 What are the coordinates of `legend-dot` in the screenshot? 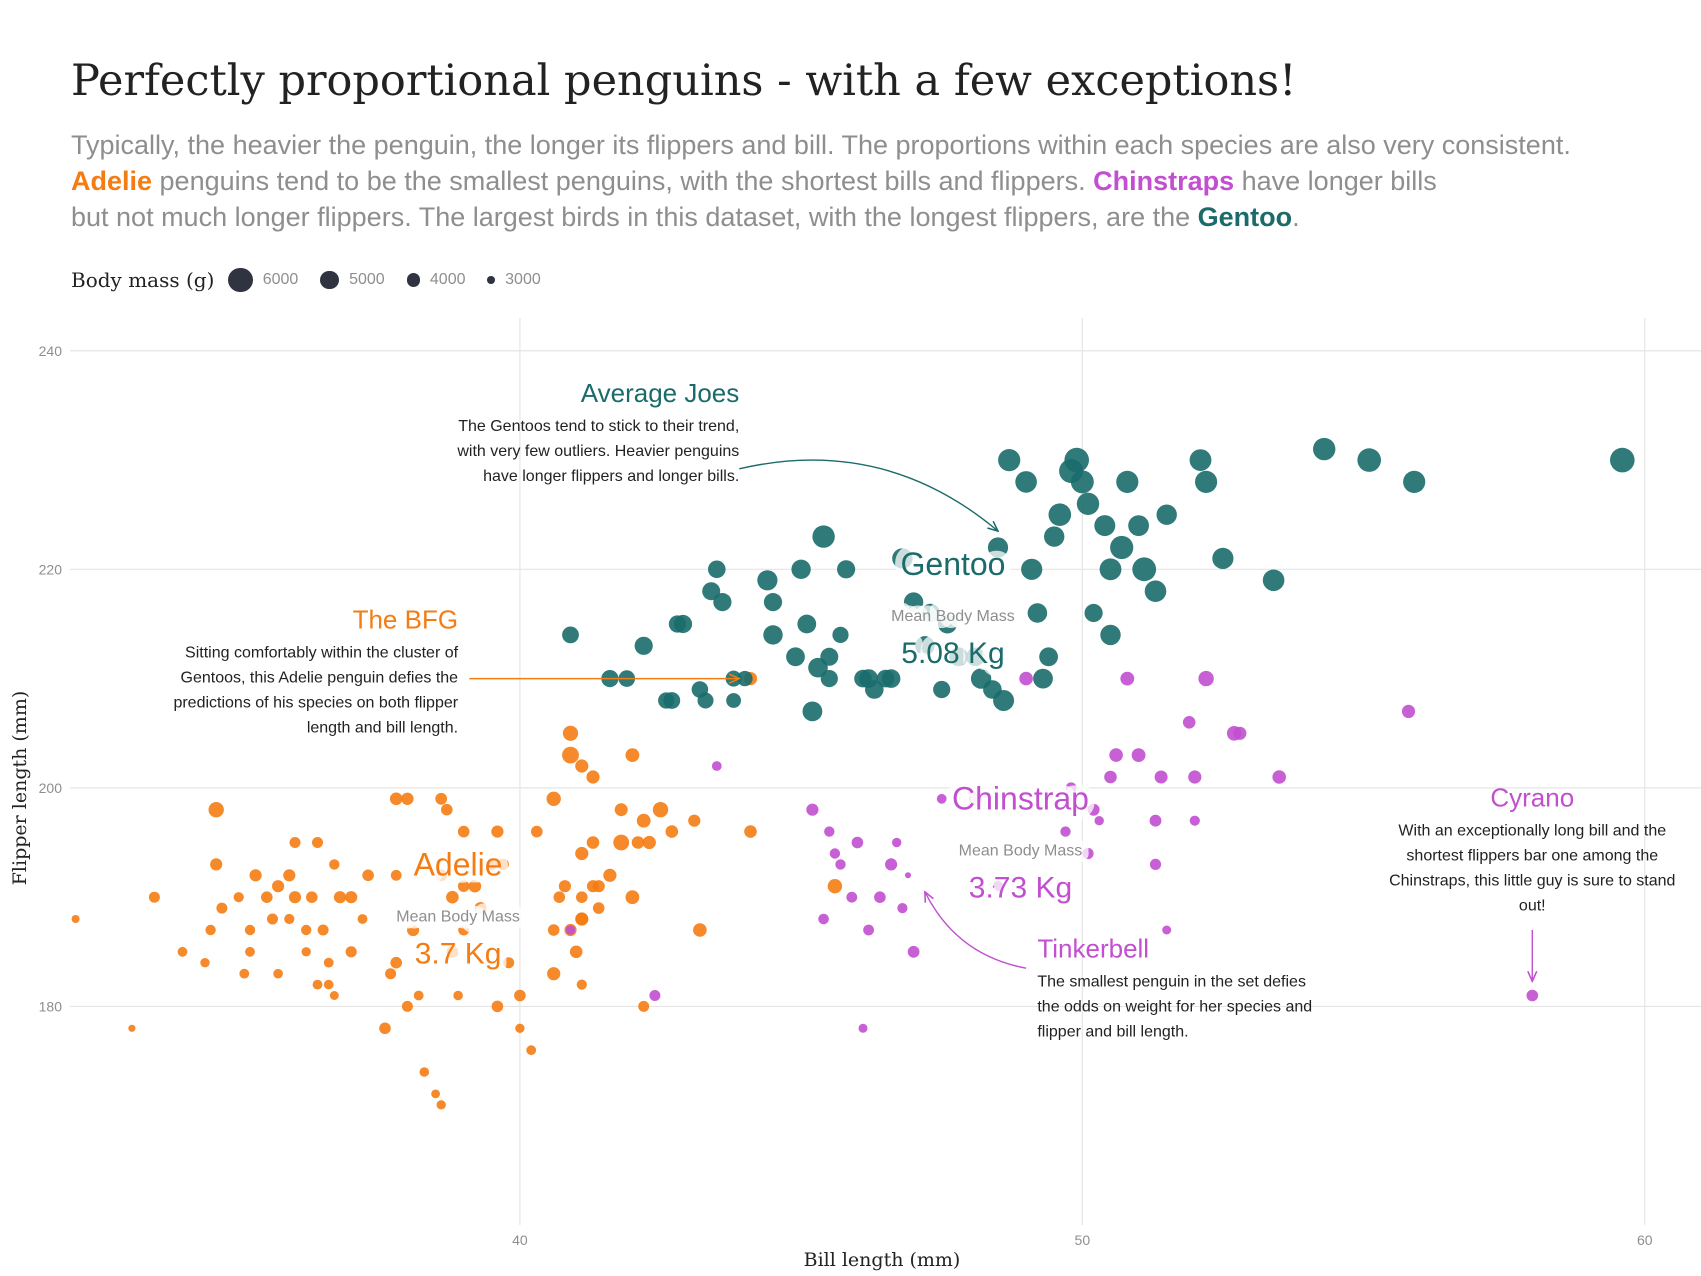 It's located at (413, 280).